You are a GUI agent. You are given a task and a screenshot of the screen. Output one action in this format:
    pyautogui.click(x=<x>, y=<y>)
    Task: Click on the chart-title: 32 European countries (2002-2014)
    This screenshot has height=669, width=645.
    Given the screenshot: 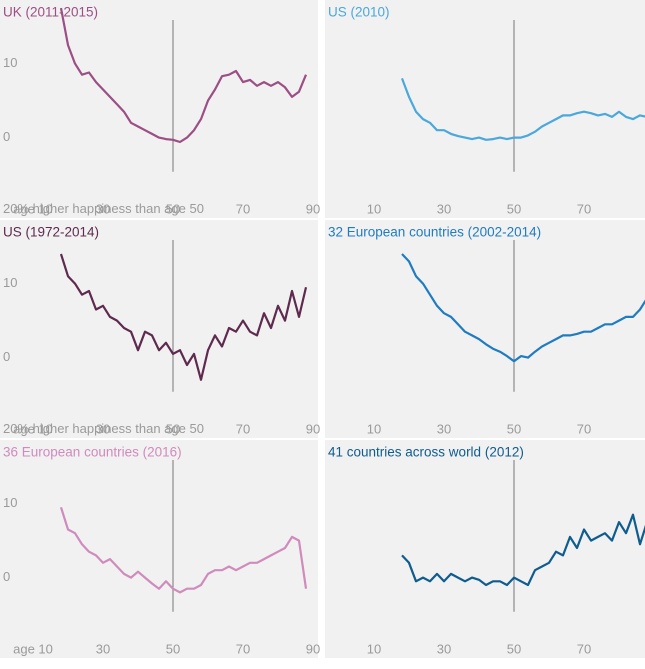 What is the action you would take?
    pyautogui.click(x=434, y=232)
    